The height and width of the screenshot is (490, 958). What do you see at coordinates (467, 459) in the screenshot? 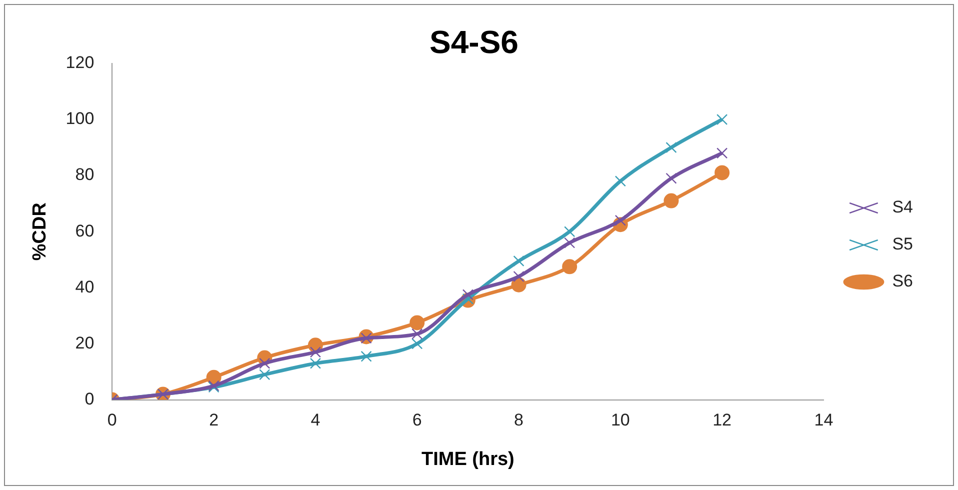
I see `x-axis-title: TIME (hrs)` at bounding box center [467, 459].